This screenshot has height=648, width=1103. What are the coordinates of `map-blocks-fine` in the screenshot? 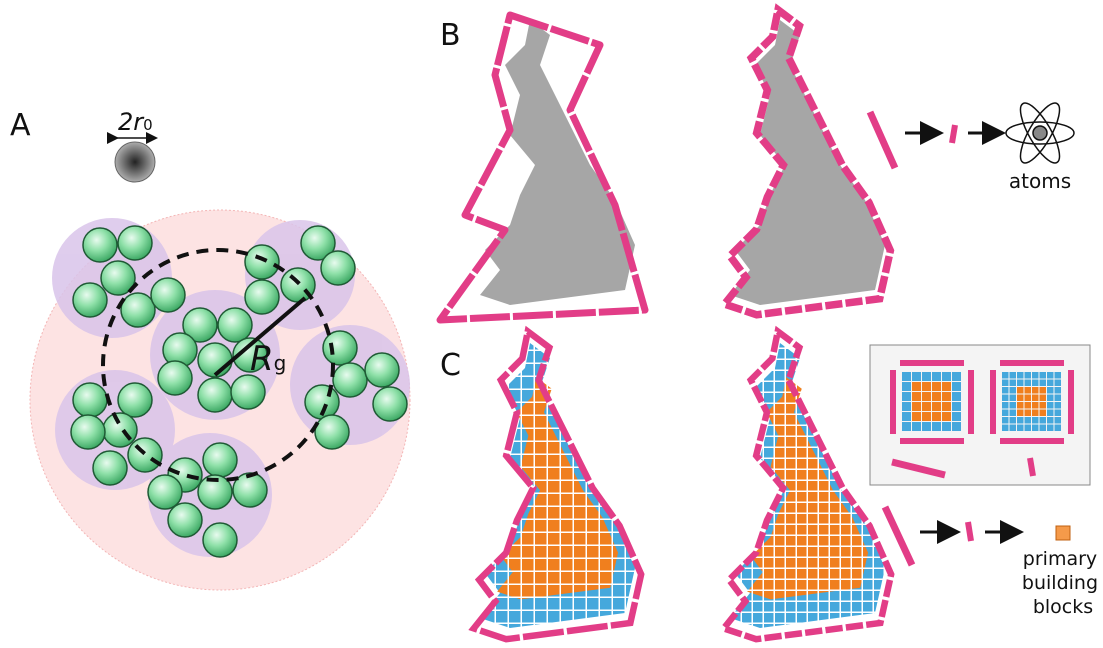 It's located at (807, 485).